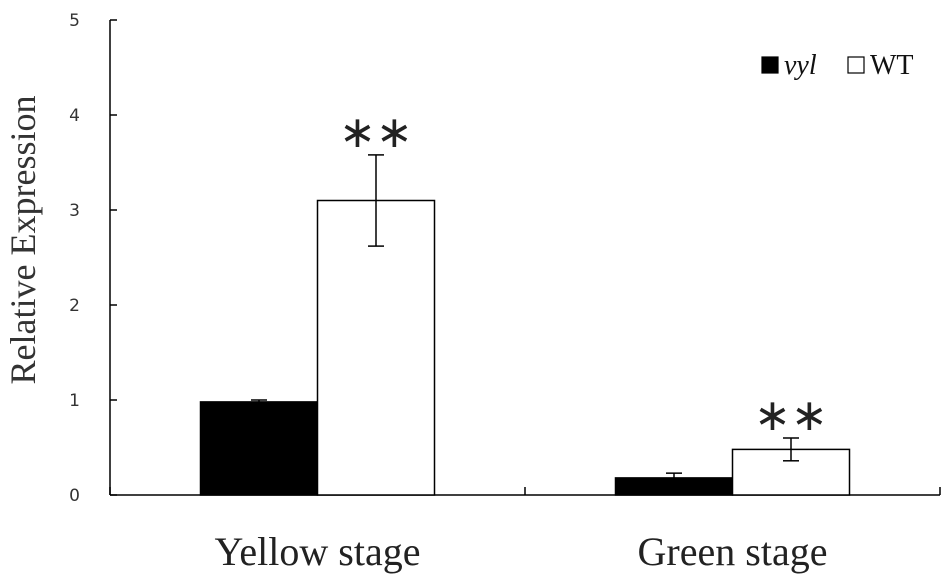 The width and height of the screenshot is (950, 576). I want to click on y-tick-label: 5, so click(74, 21).